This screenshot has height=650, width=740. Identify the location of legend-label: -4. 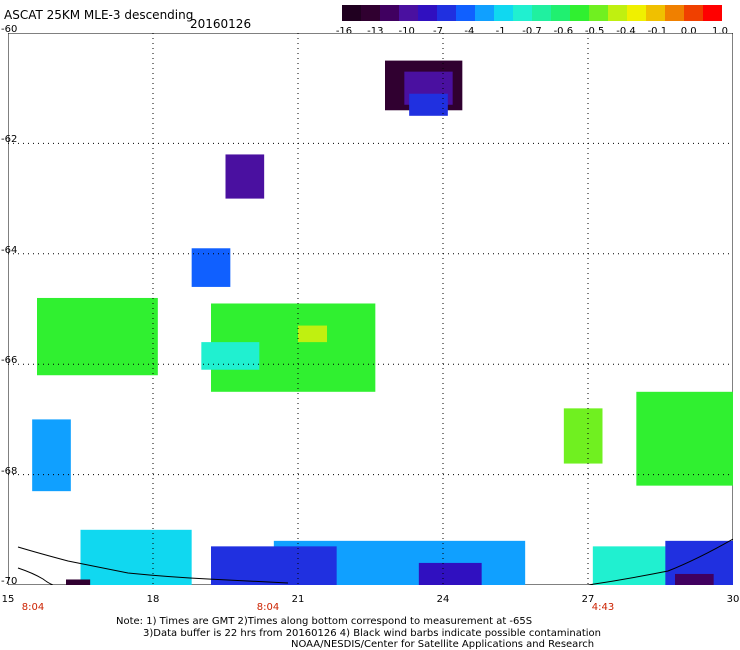
(469, 31).